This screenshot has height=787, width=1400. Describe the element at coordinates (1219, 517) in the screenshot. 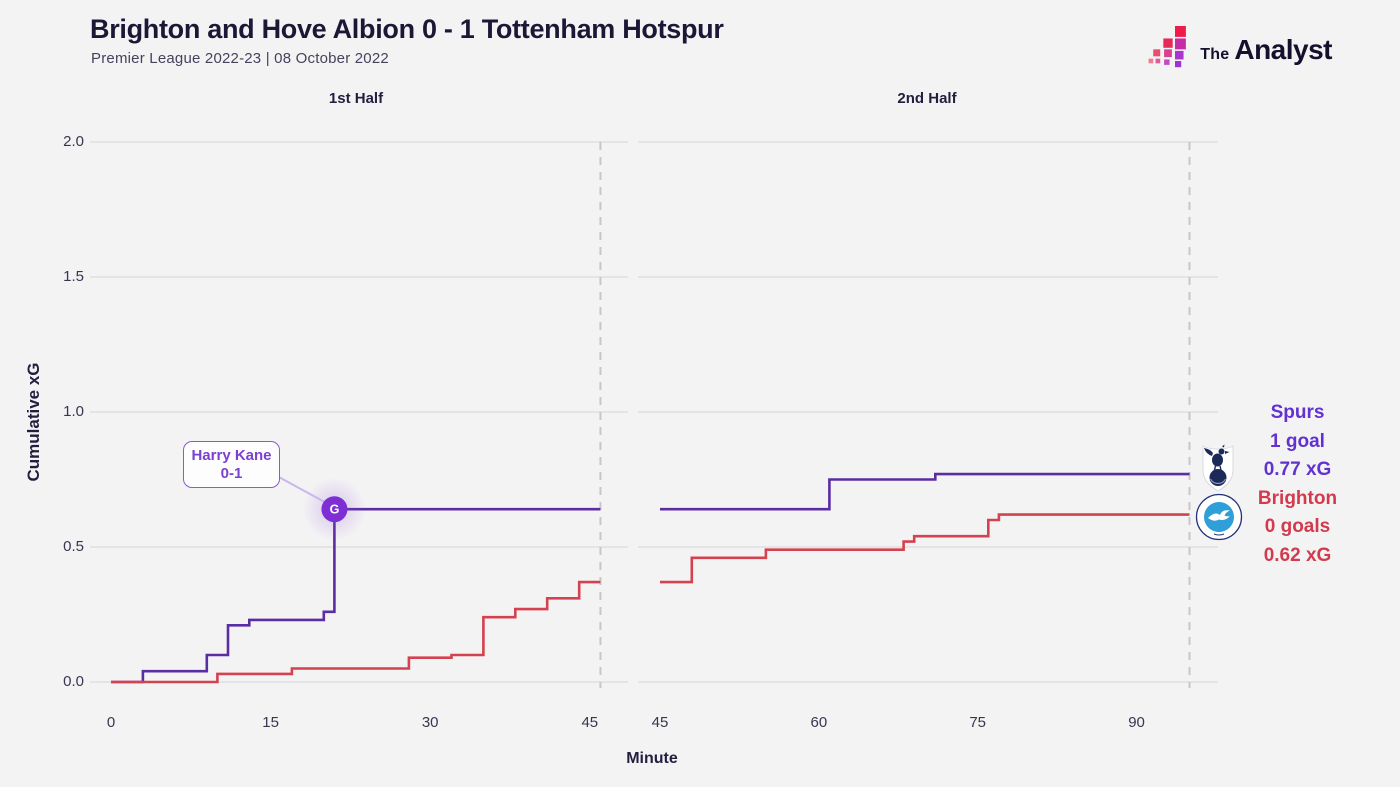

I see `brighton-badge-icon` at that location.